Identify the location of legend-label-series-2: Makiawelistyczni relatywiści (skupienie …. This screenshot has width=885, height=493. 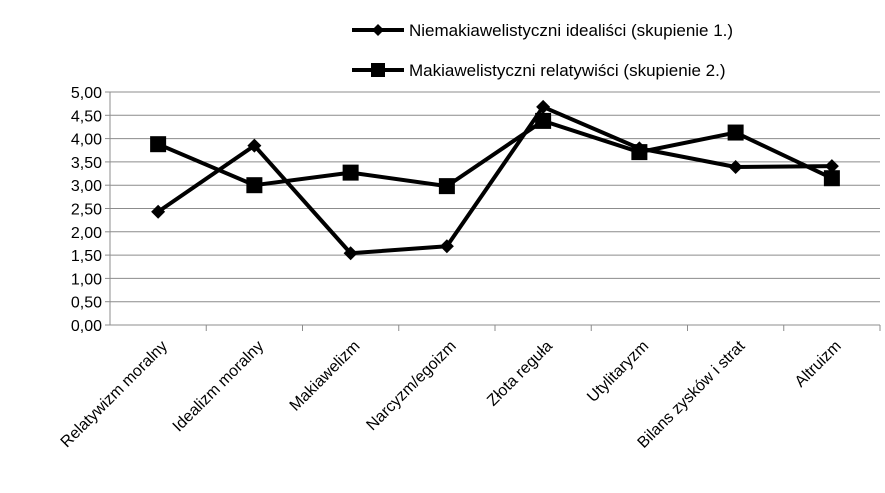
(567, 70).